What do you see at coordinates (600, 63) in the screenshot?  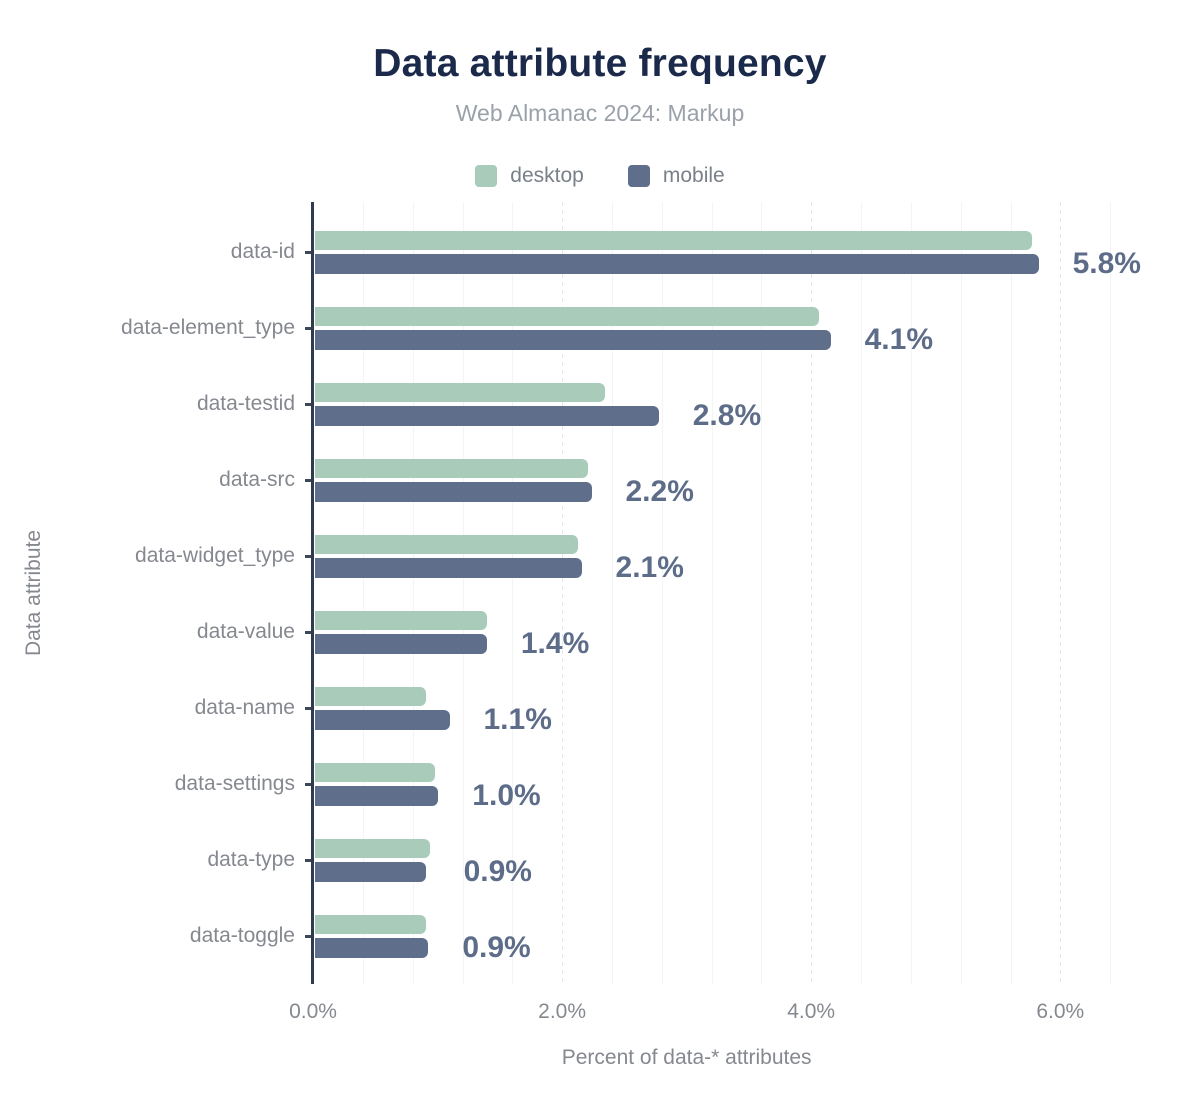 I see `chart-title: Data attribute frequency` at bounding box center [600, 63].